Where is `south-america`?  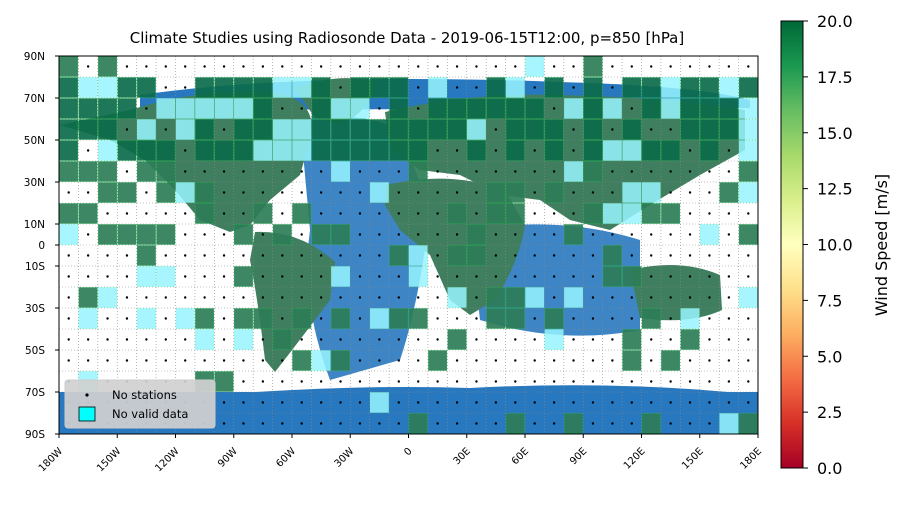 south-america is located at coordinates (292, 301).